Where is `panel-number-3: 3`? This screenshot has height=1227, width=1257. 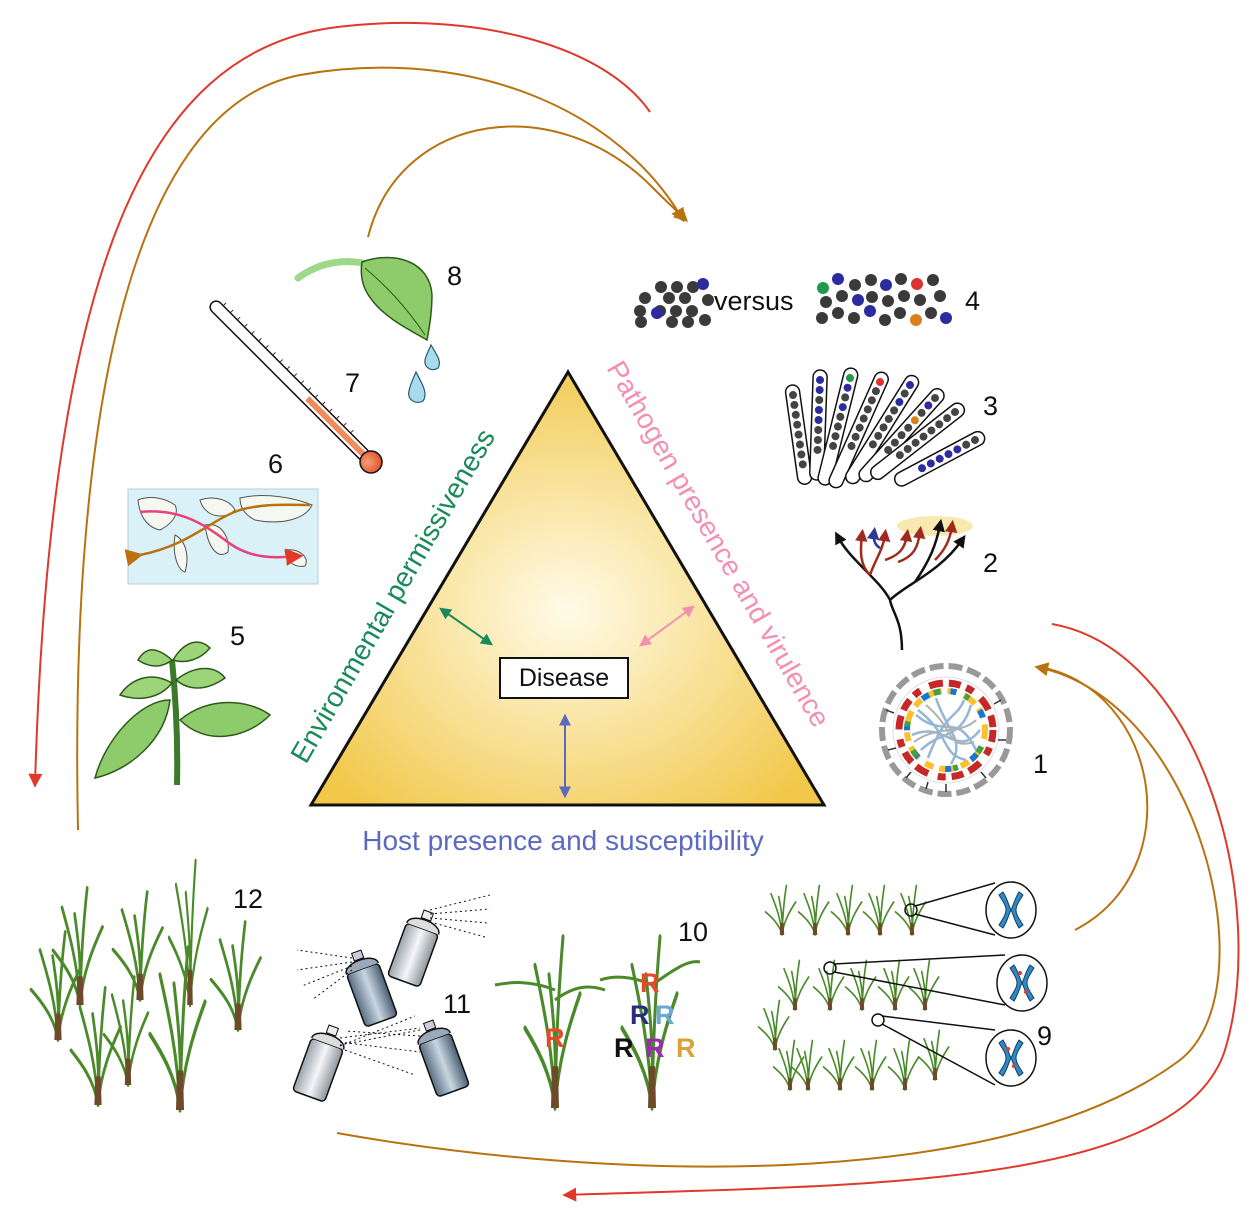 panel-number-3: 3 is located at coordinates (990, 406).